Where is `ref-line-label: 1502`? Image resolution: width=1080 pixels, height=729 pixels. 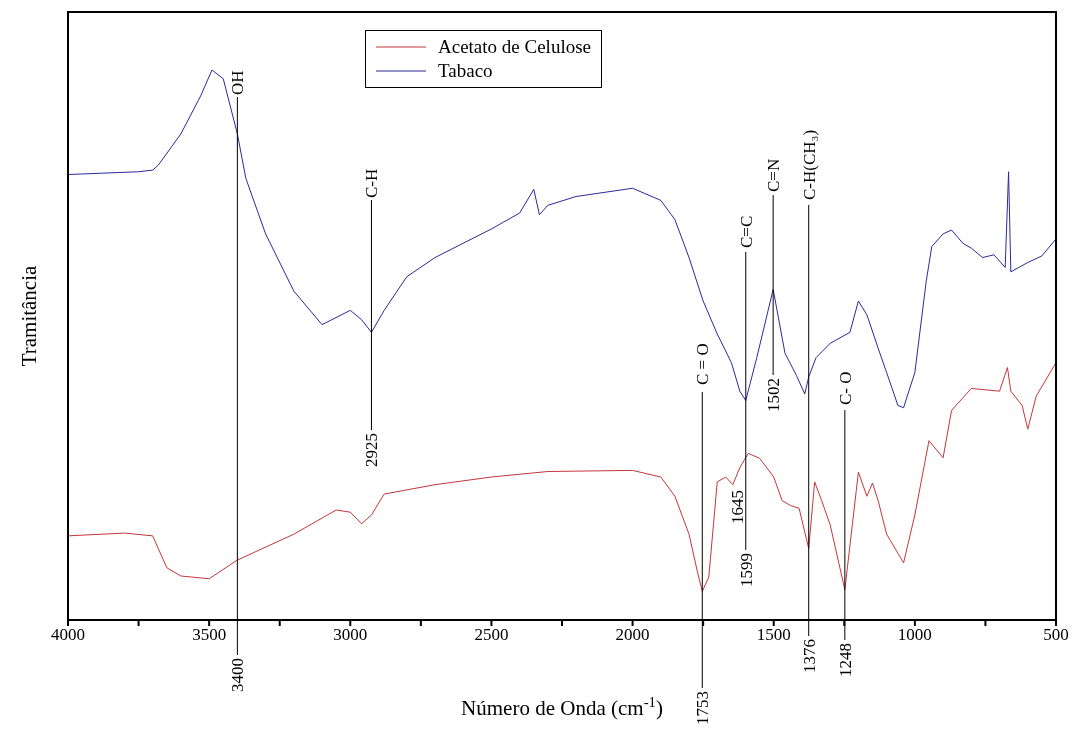
ref-line-label: 1502 is located at coordinates (774, 395).